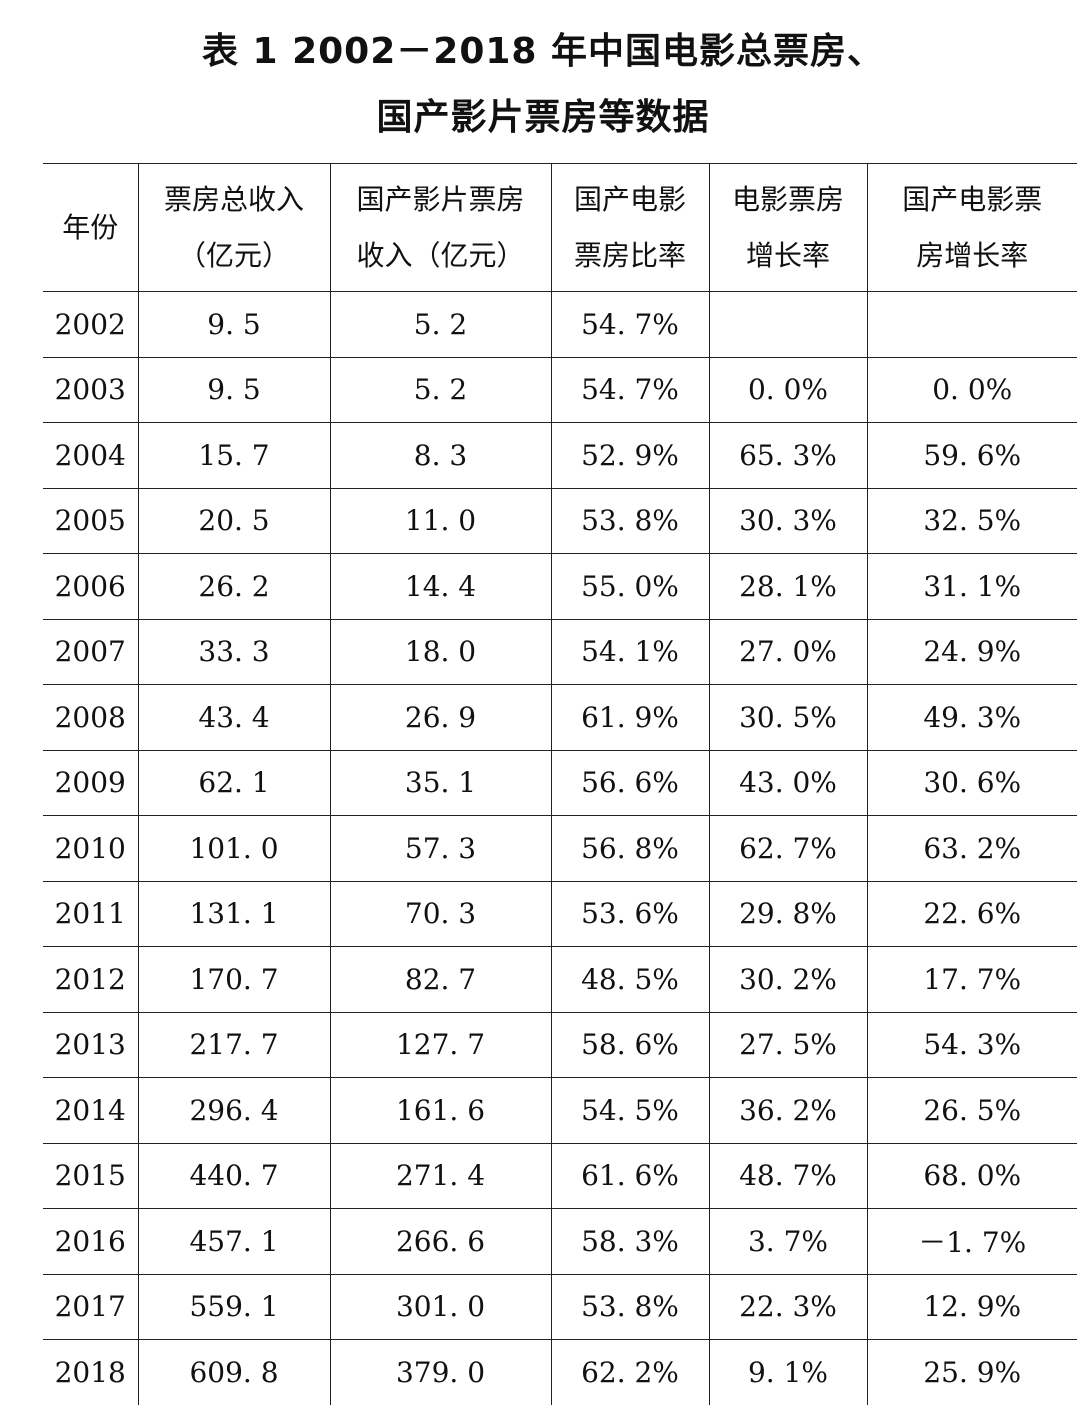 Image resolution: width=1086 pixels, height=1418 pixels. Describe the element at coordinates (788, 1175) in the screenshot. I see `cell-box-office-growth: 48. 7%` at that location.